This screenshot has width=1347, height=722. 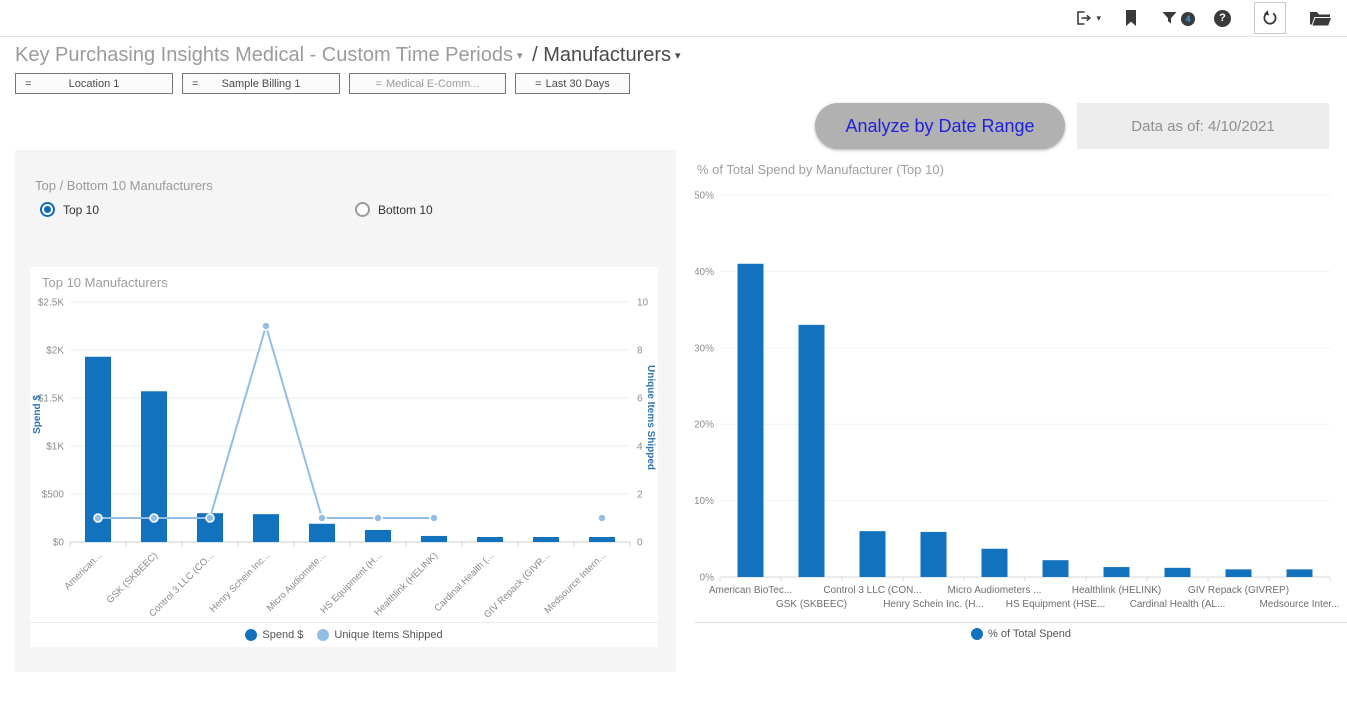 What do you see at coordinates (47, 209) in the screenshot?
I see `radio-selected-icon` at bounding box center [47, 209].